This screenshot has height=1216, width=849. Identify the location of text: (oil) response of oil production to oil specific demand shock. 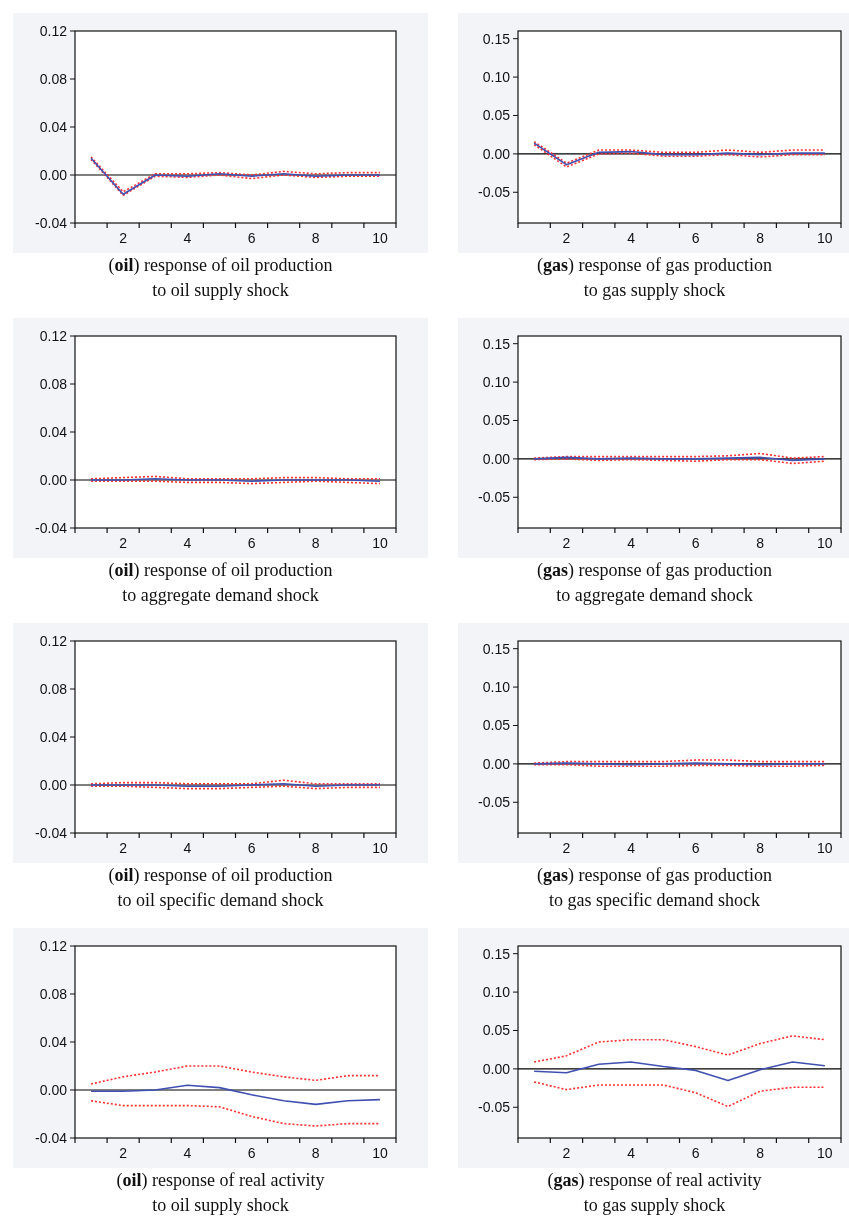
(220, 887).